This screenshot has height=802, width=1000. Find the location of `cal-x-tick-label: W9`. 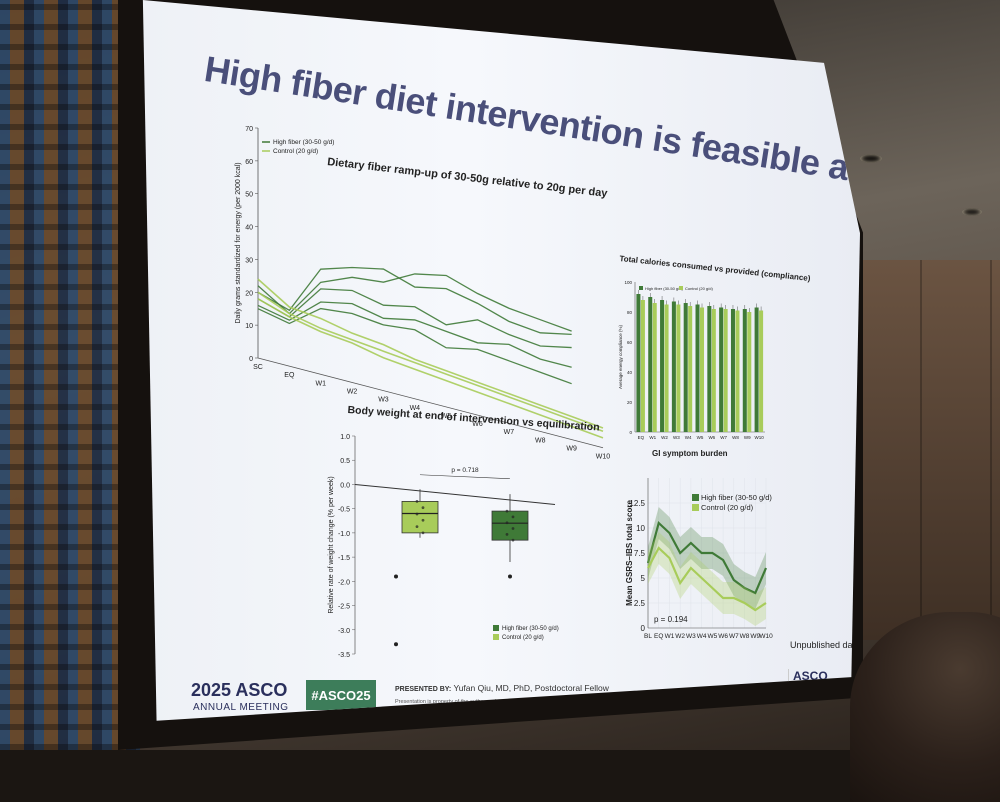

cal-x-tick-label: W9 is located at coordinates (747, 437).